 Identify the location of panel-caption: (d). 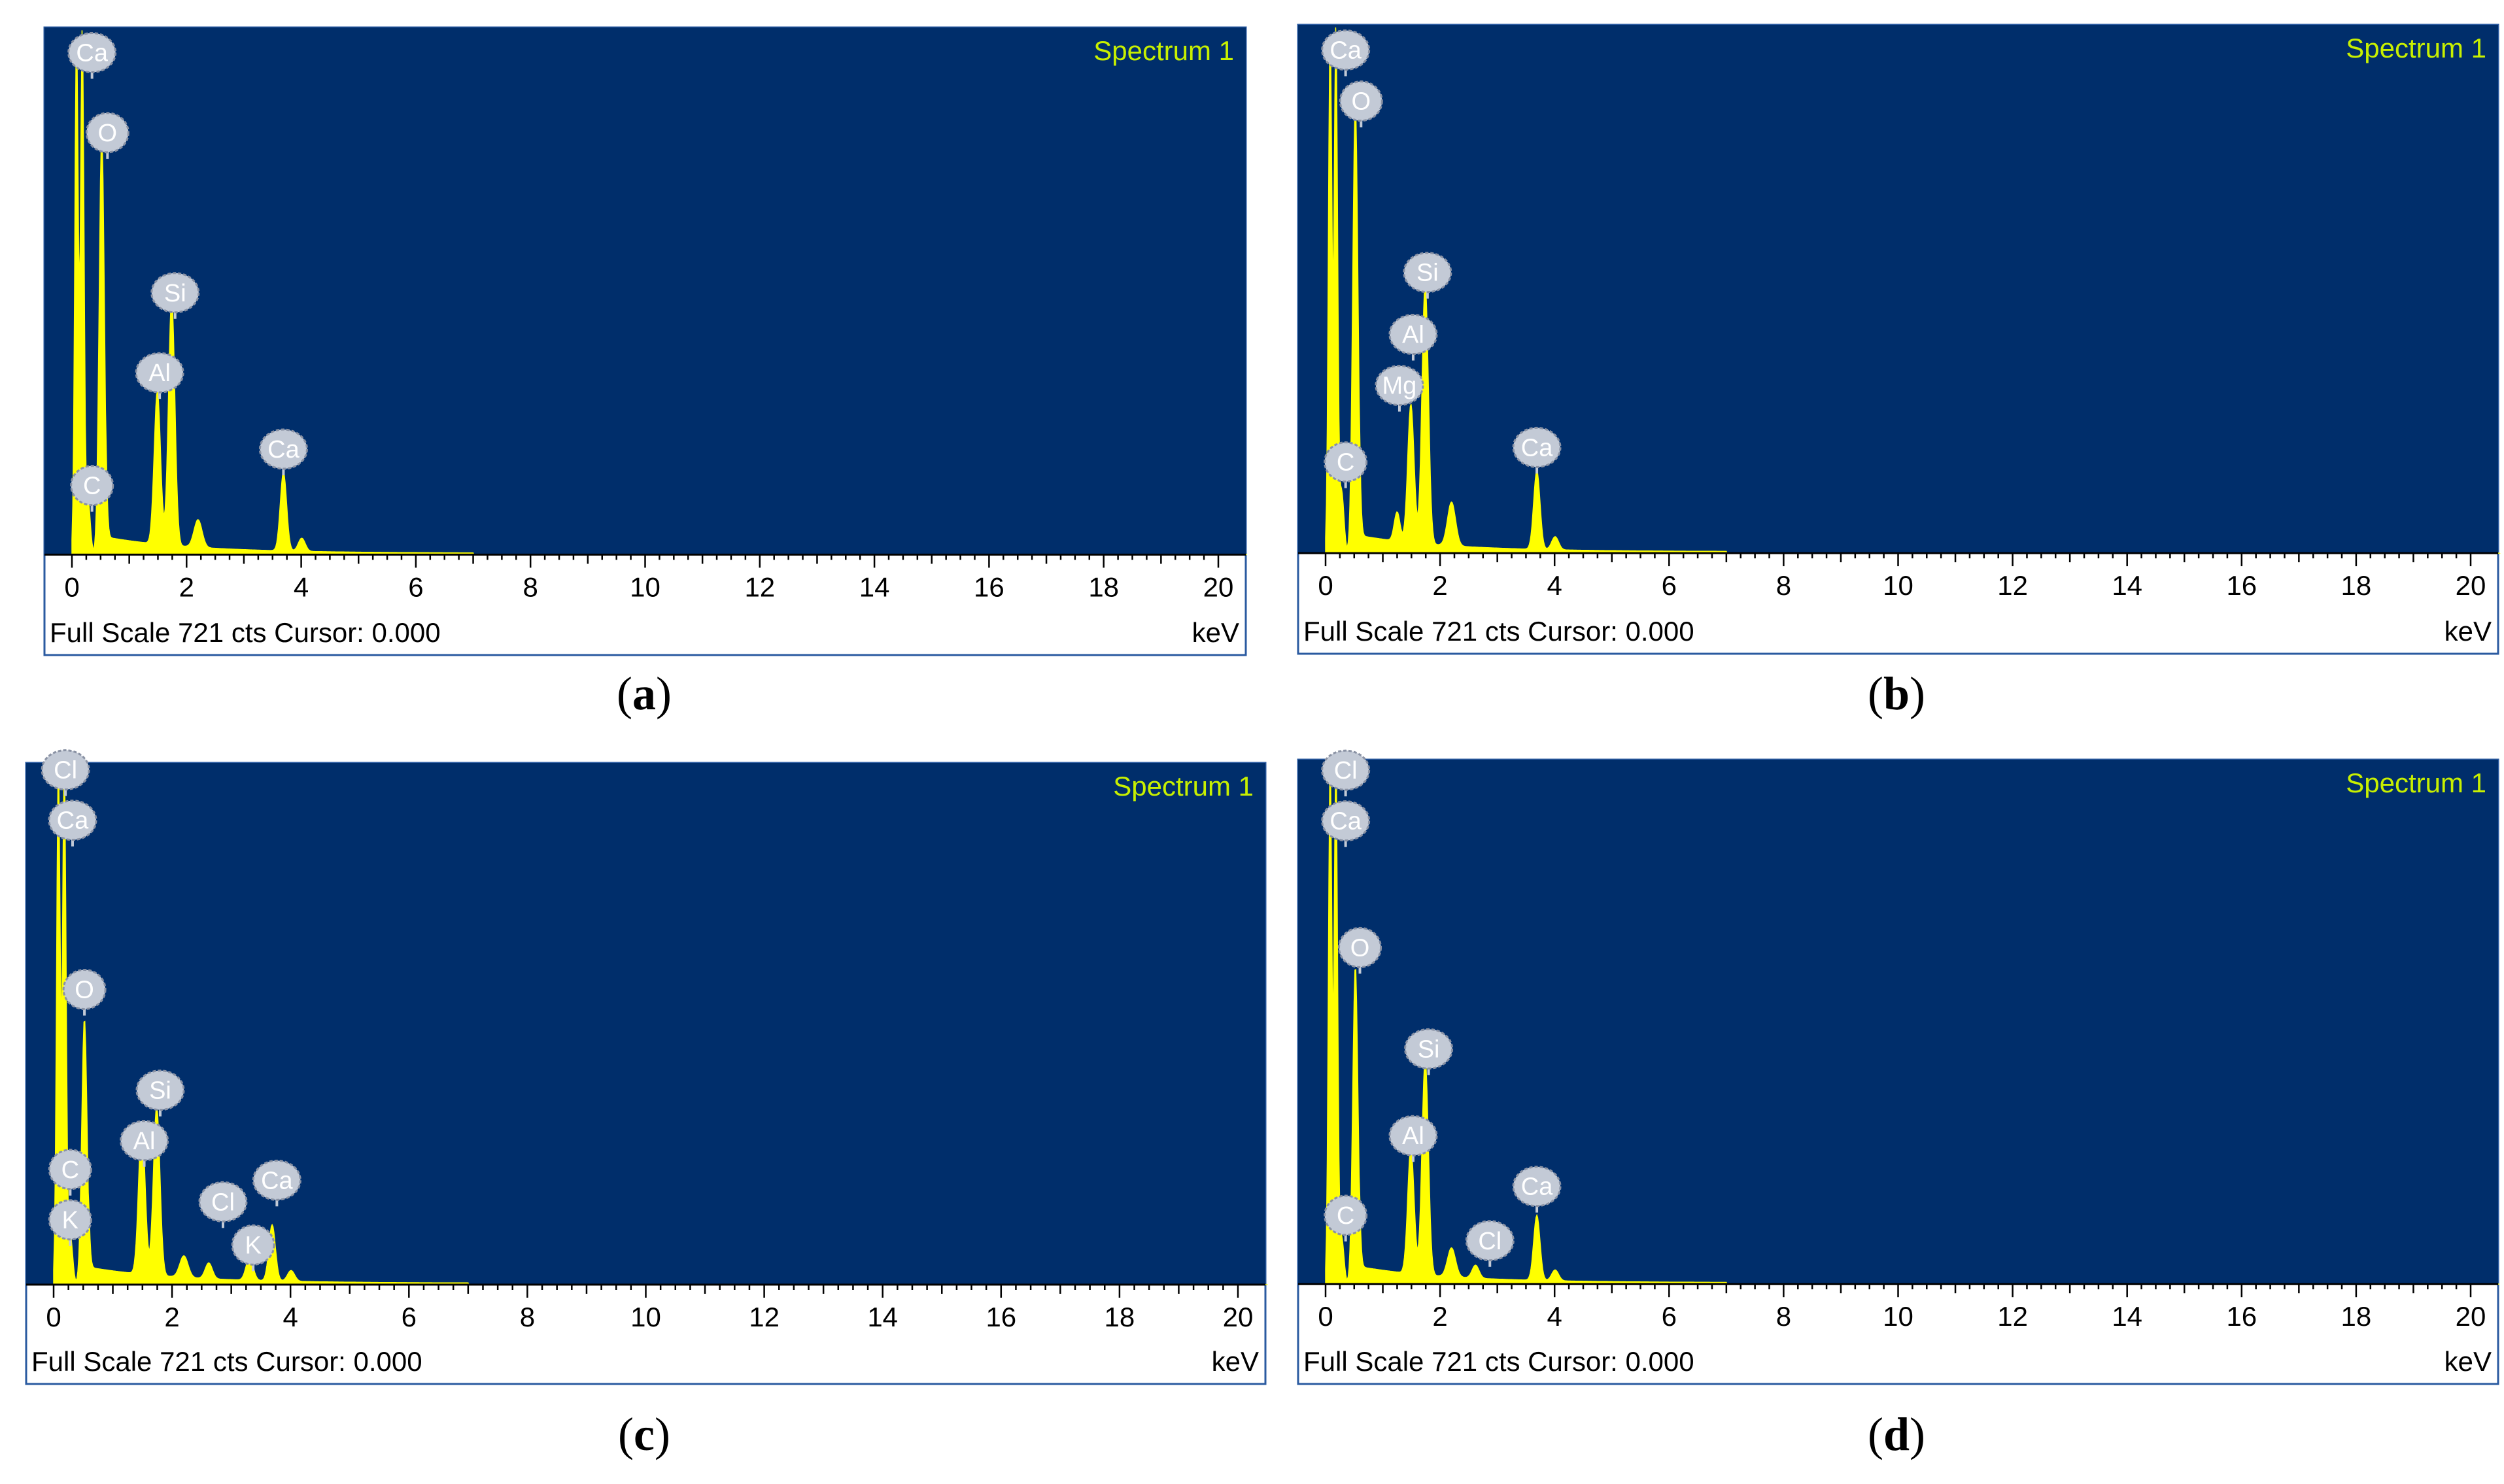
(1897, 1434).